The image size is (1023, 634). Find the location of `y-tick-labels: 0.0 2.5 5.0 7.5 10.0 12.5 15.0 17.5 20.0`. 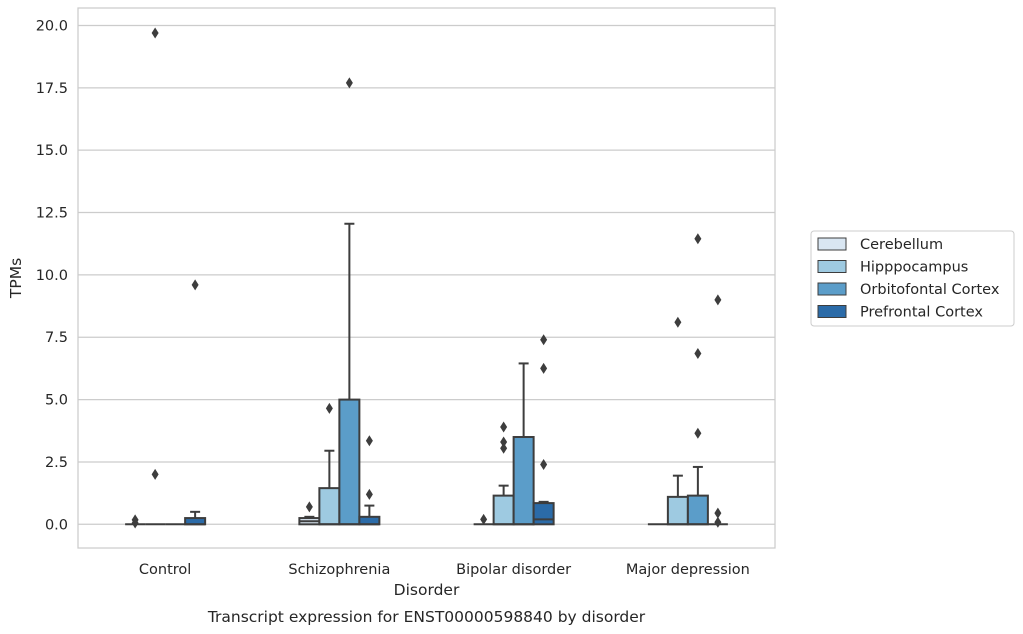

y-tick-labels: 0.0 2.5 5.0 7.5 10.0 12.5 15.0 17.5 20.0 is located at coordinates (52, 275).